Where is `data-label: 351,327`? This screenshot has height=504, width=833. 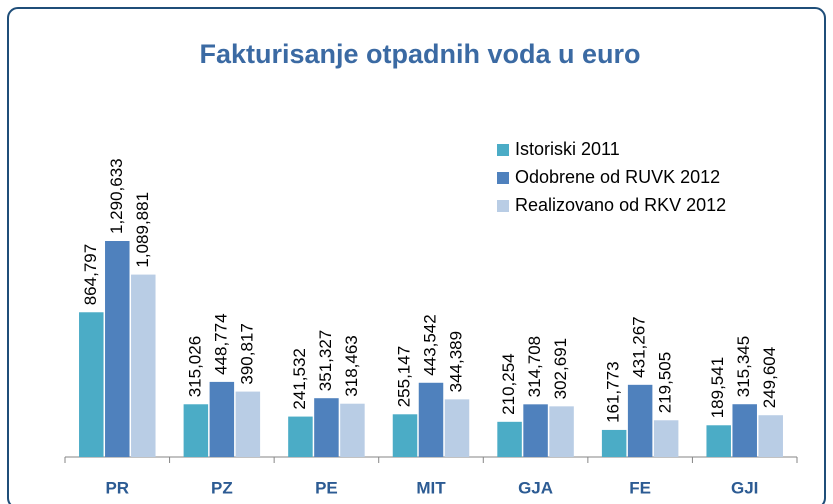 data-label: 351,327 is located at coordinates (325, 360).